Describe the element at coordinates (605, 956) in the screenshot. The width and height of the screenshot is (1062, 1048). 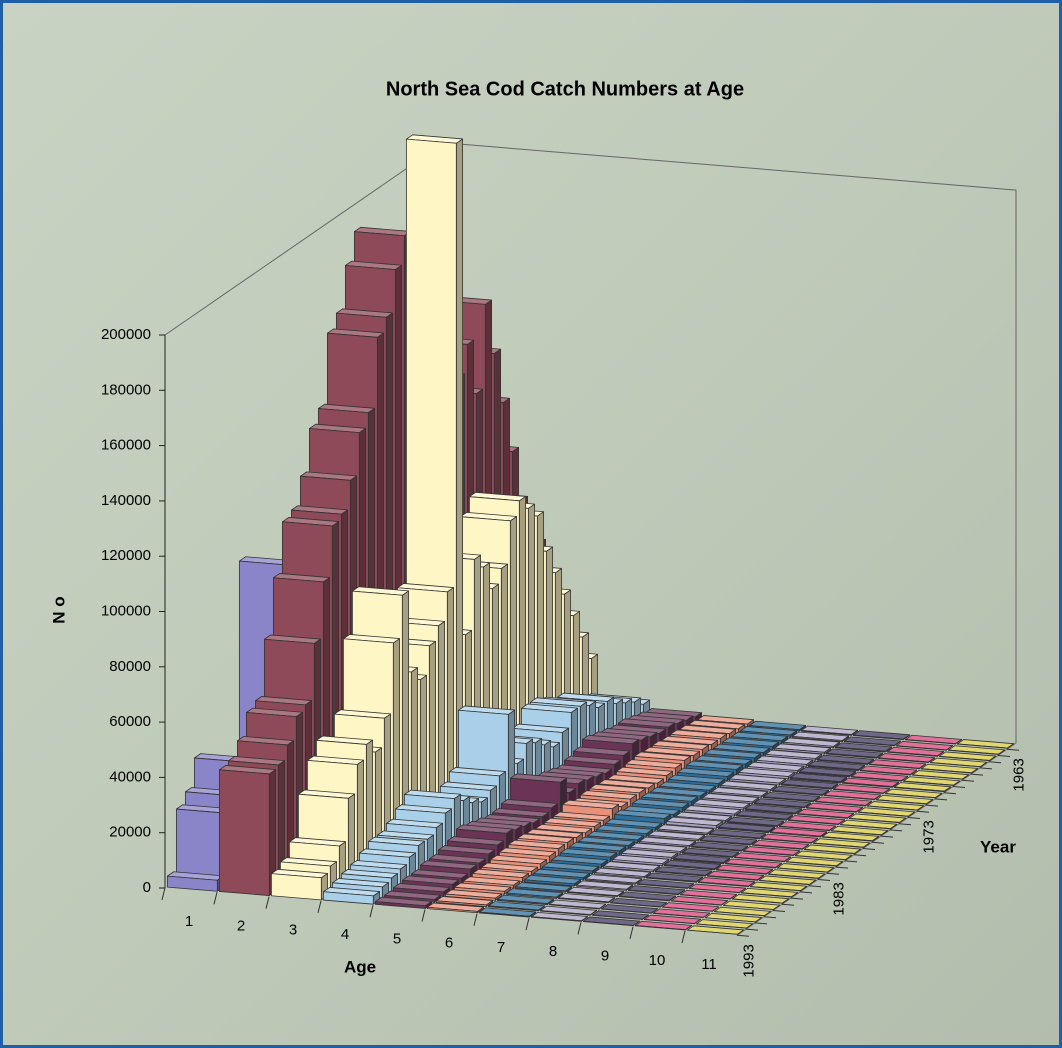
I see `x-tick-label: 9` at that location.